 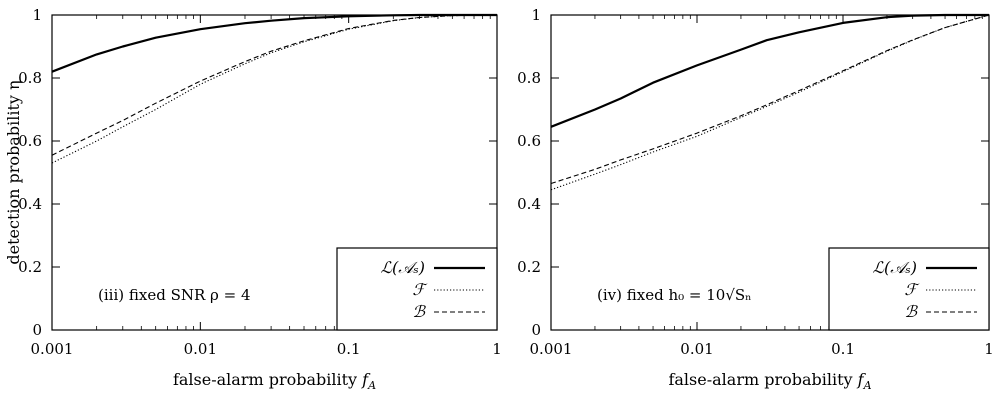 I want to click on y-axis-label: detection probability η, so click(x=13, y=172).